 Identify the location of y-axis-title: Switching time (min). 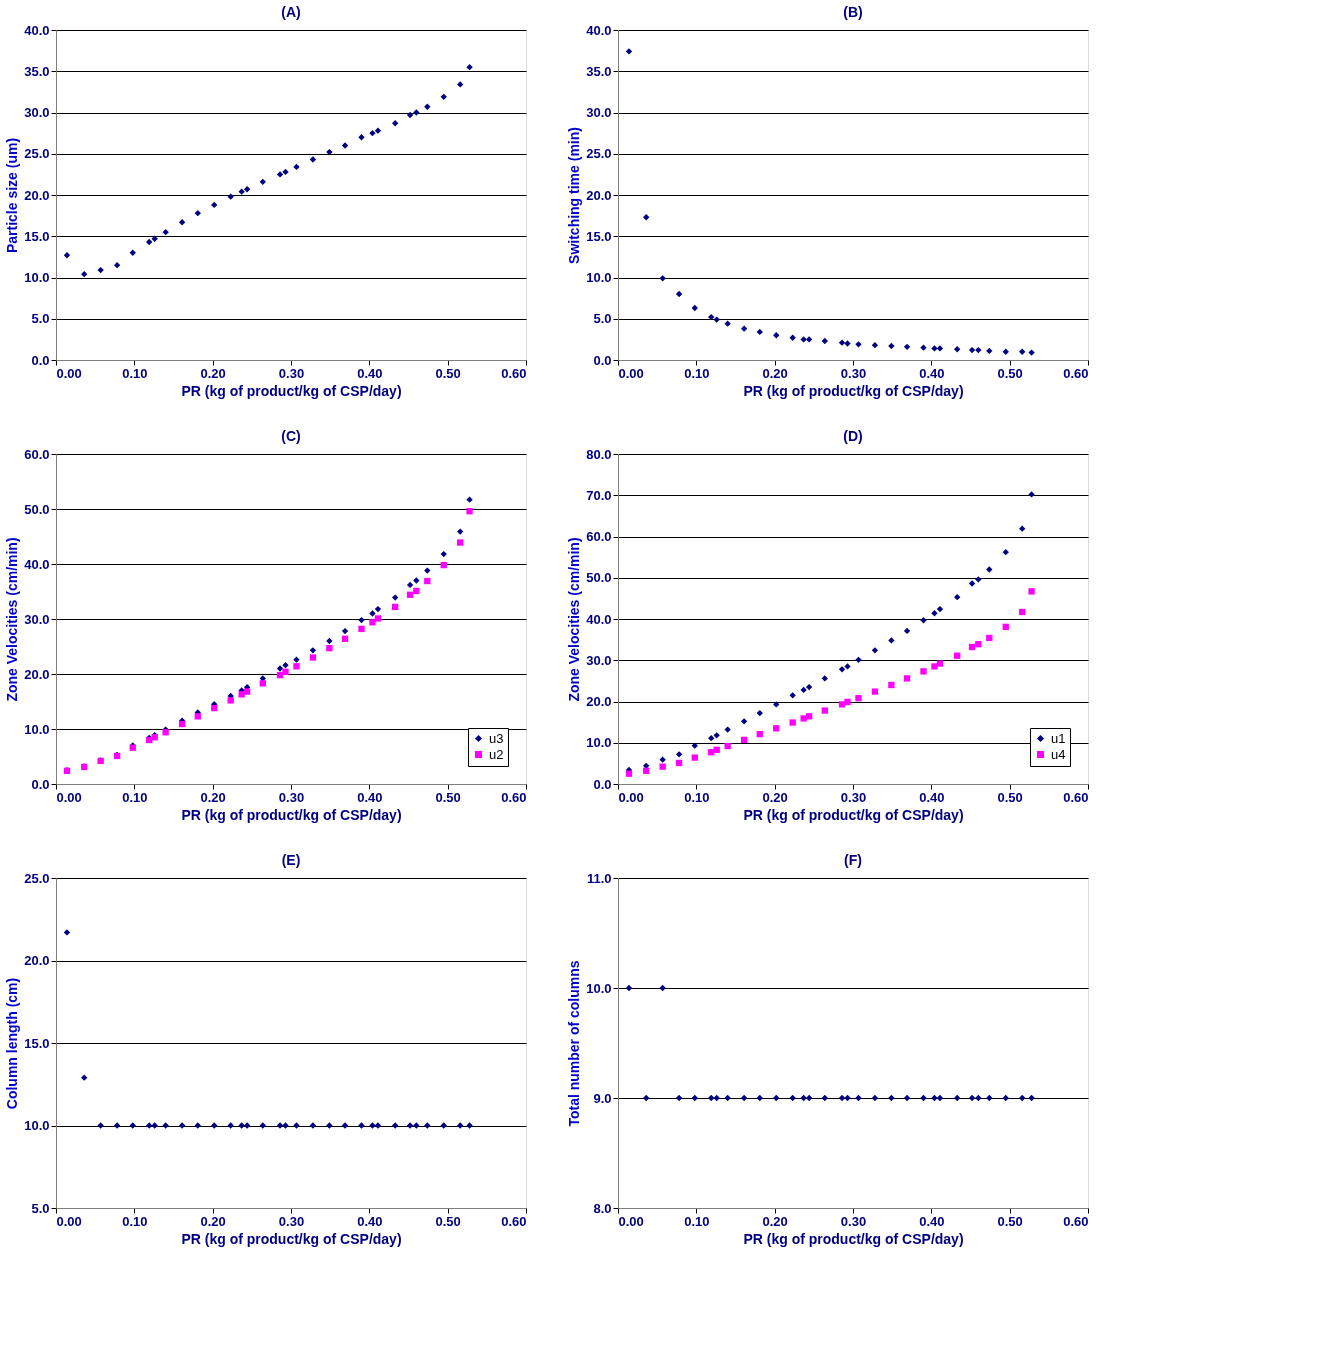
(574, 195).